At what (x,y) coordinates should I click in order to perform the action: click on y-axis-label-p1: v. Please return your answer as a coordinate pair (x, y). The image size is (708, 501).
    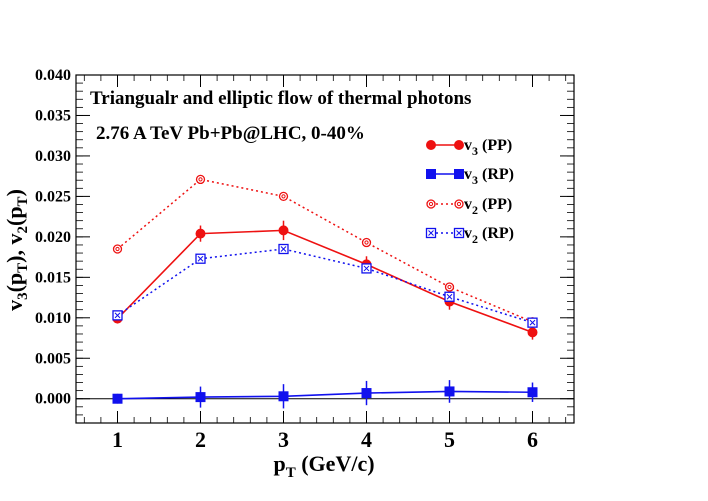
    Looking at the image, I should click on (14, 305).